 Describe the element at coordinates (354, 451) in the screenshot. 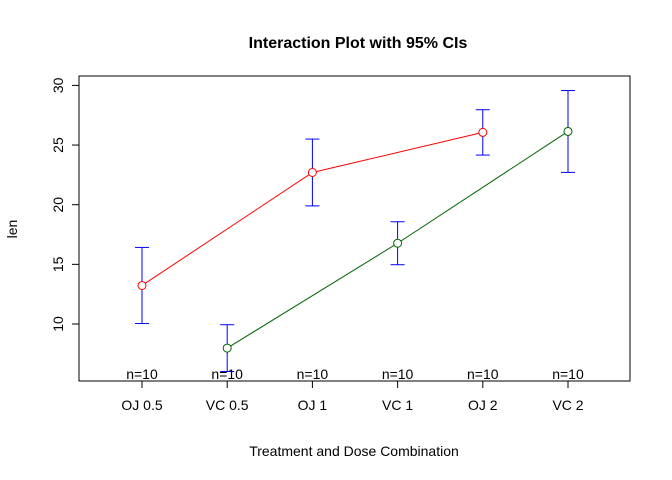

I see `x-axis-label: Treatment and Dose Combination` at that location.